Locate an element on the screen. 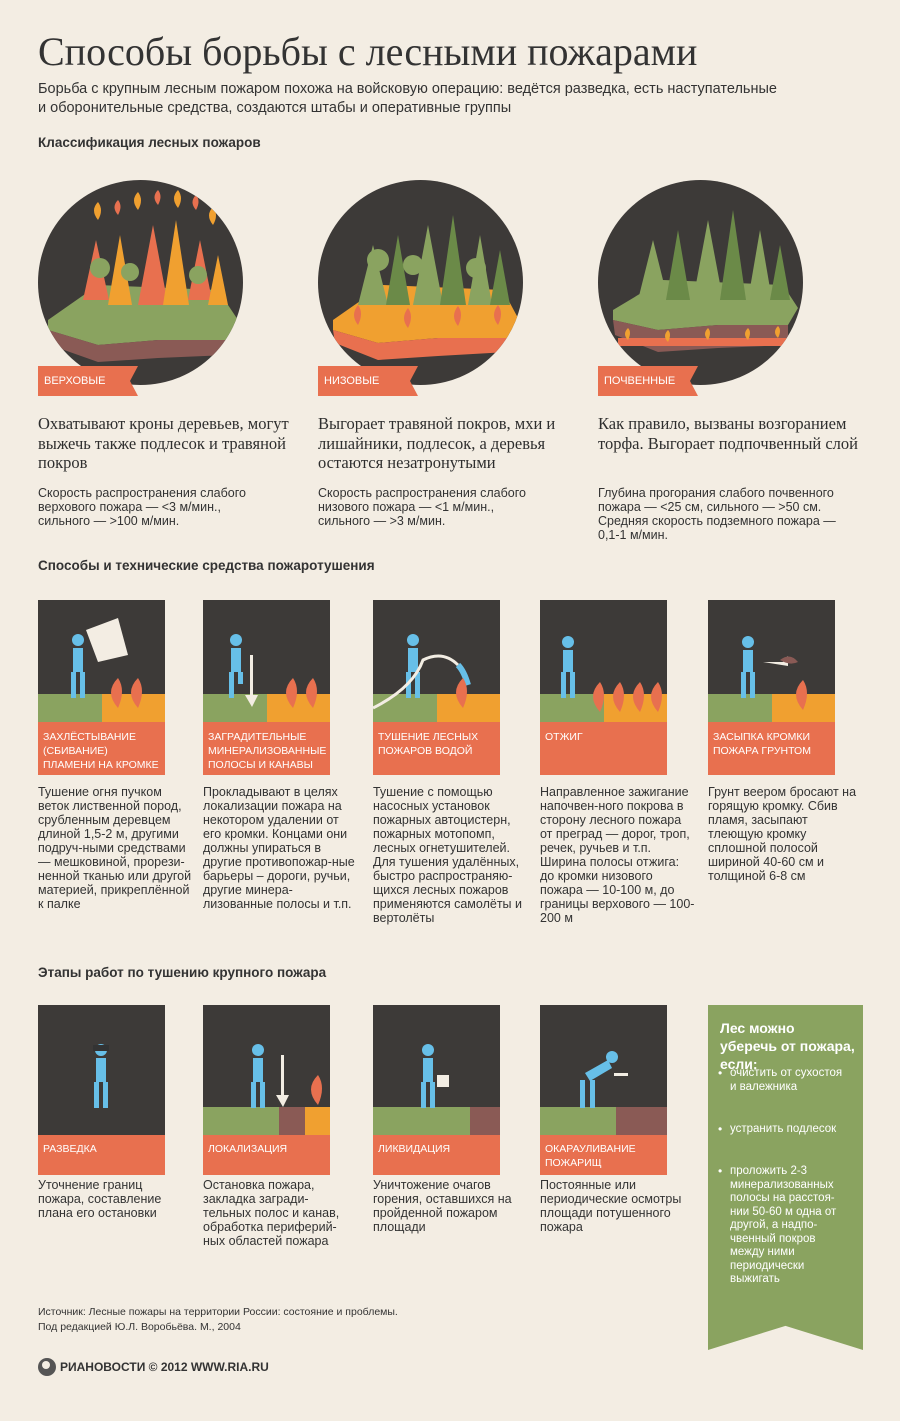 Image resolution: width=900 pixels, height=1421 pixels. method-panel-backfire: Отжиг is located at coordinates (603, 687).